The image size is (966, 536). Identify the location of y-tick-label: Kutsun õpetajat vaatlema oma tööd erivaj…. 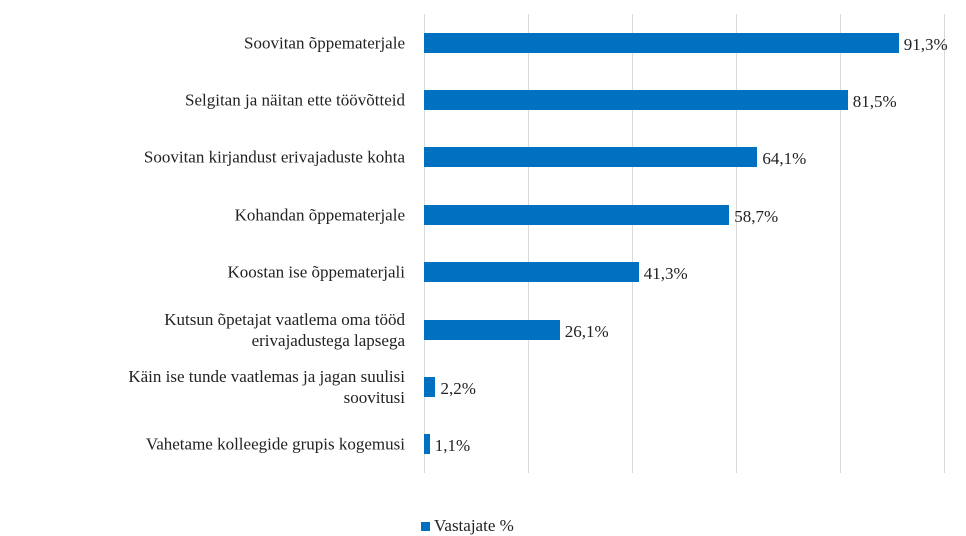
(284, 329).